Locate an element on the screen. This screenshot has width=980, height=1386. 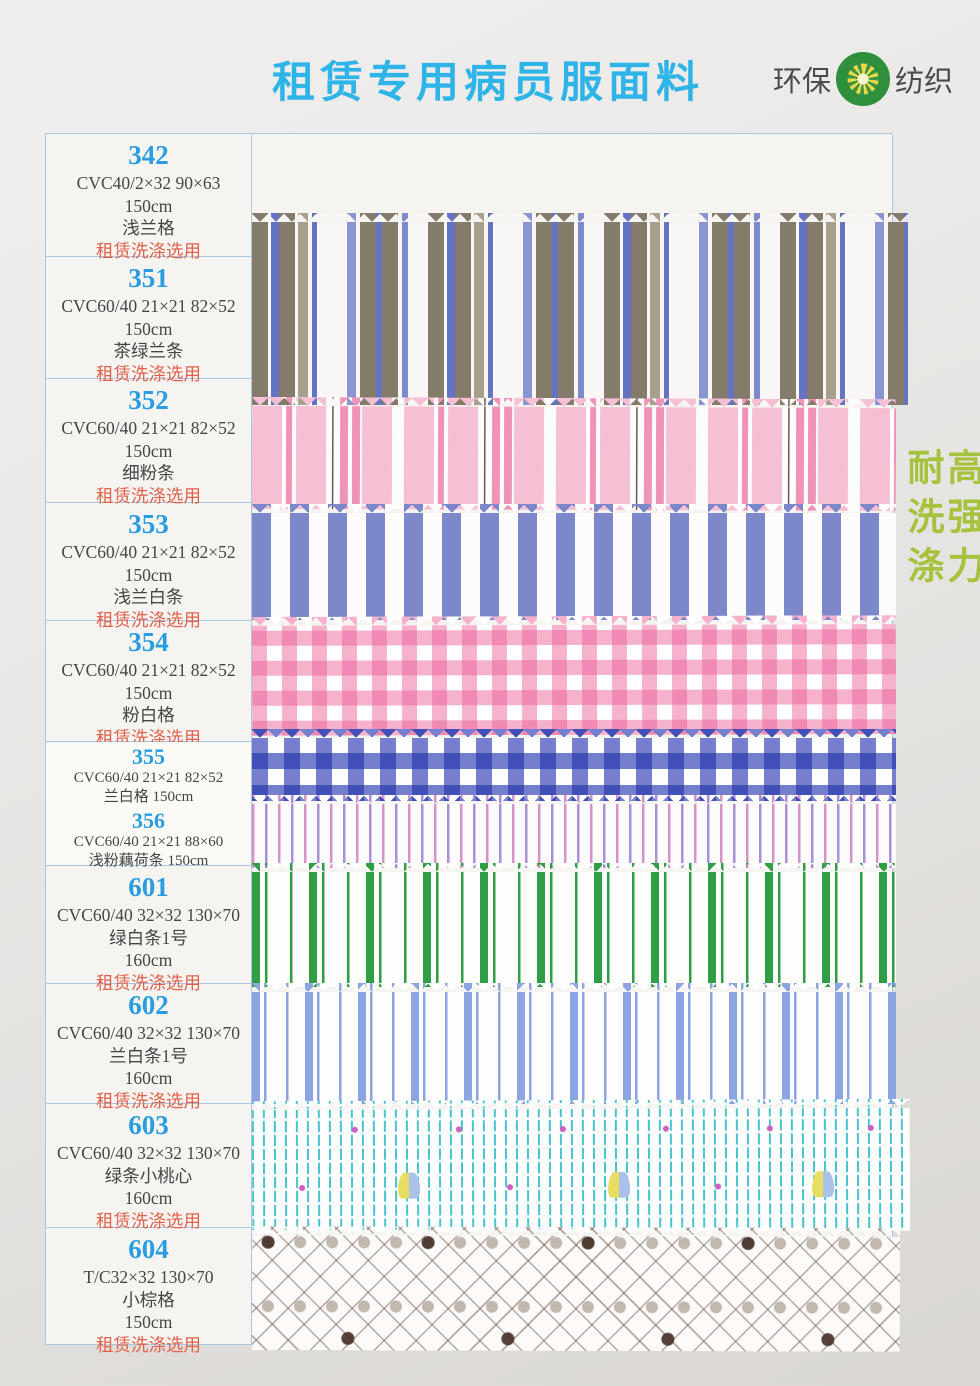
fabric-code: 342 is located at coordinates (148, 155).